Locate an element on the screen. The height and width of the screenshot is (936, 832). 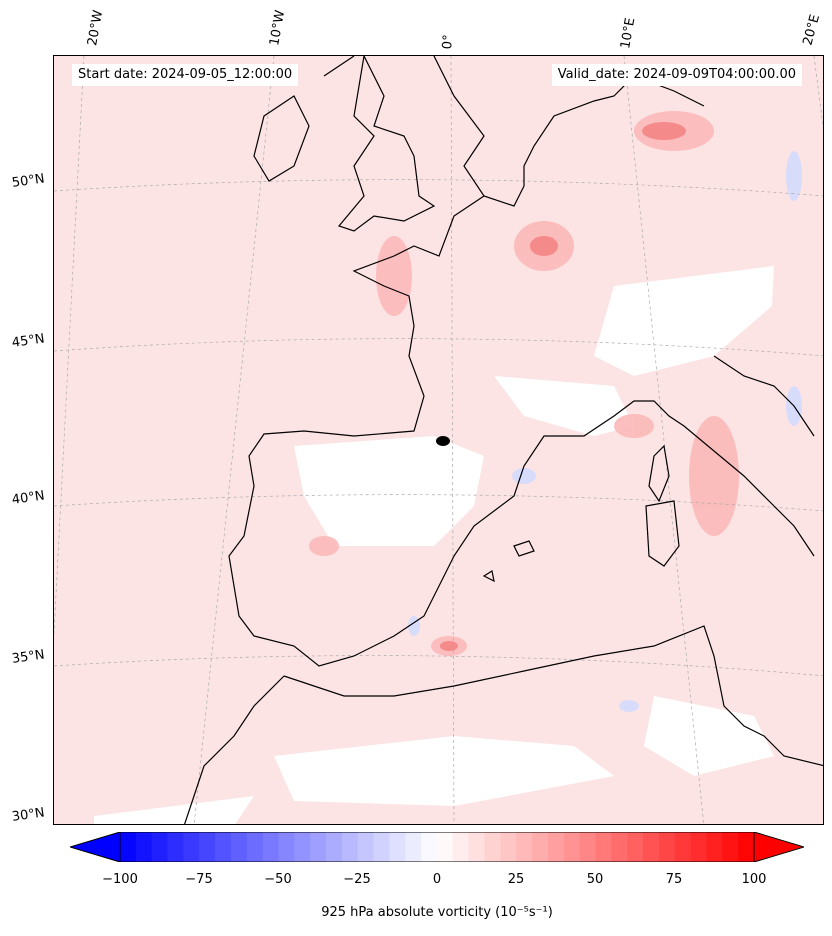
colorbar-tick: 100 is located at coordinates (754, 879).